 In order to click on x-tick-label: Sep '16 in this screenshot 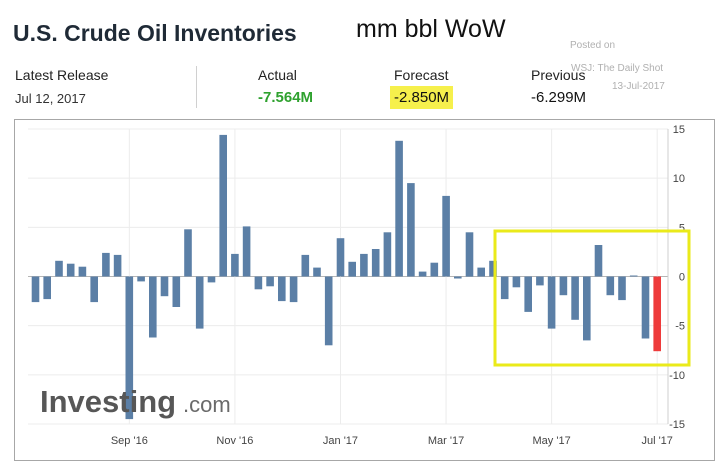, I will do `click(129, 441)`.